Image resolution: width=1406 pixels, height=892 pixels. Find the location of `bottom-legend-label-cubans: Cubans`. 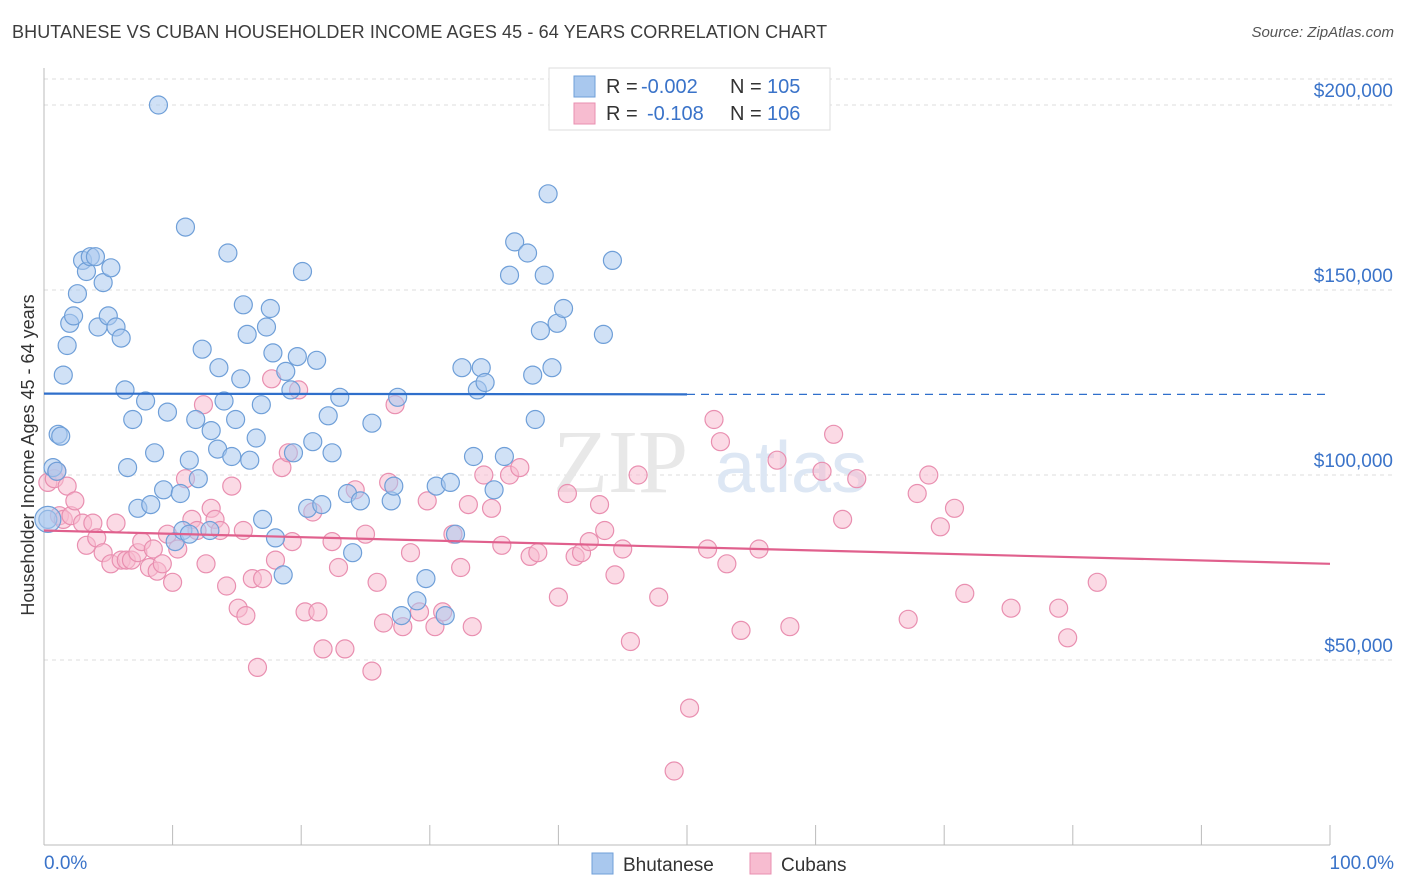

bottom-legend-label-cubans: Cubans is located at coordinates (814, 865).